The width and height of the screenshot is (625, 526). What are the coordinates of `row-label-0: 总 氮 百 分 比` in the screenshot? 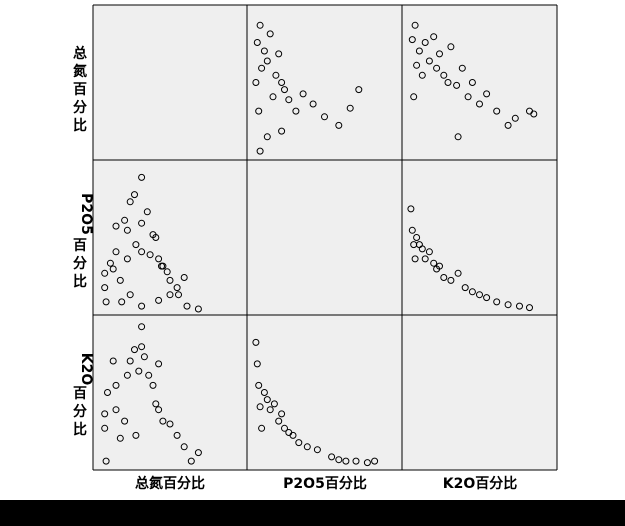 It's located at (79, 89).